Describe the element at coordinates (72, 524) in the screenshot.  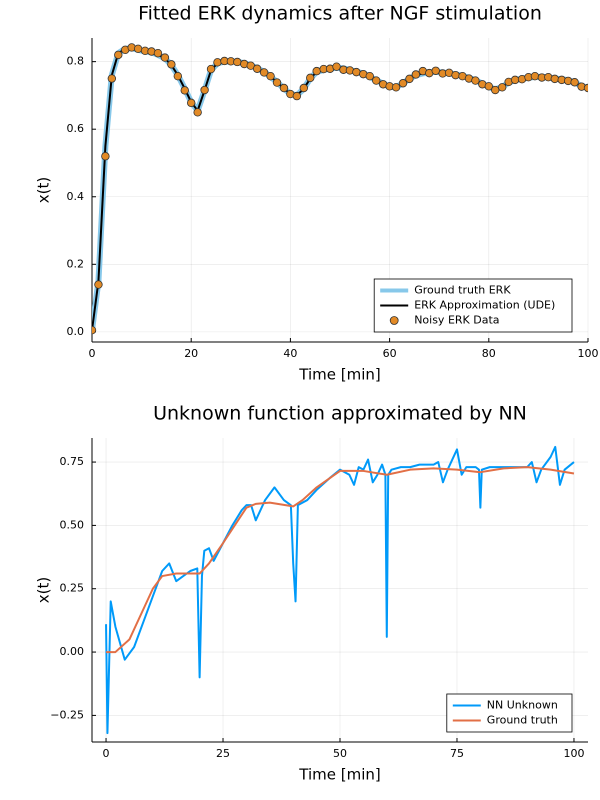
I see `y-tick-label: 0.50` at that location.